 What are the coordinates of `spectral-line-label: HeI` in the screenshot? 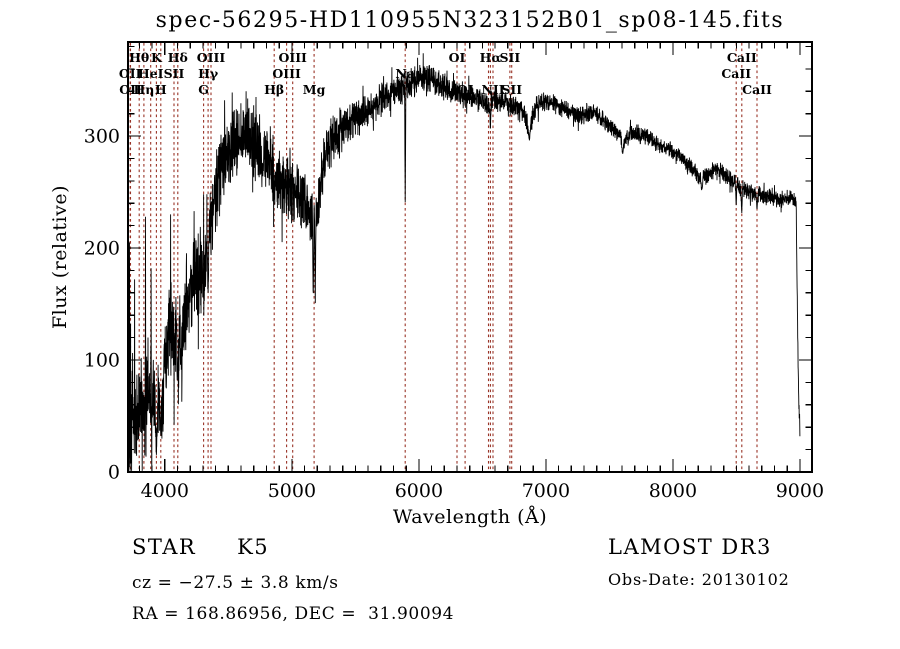 It's located at (151, 73).